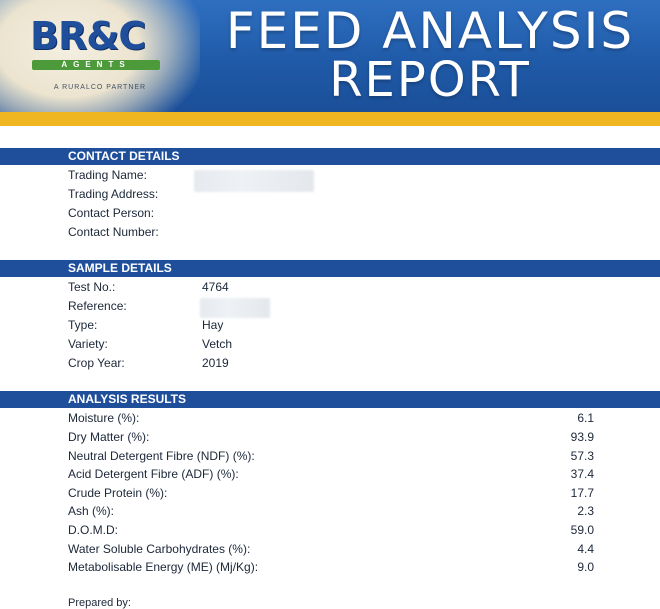  Describe the element at coordinates (582, 437) in the screenshot. I see `result-value: 93.9` at that location.